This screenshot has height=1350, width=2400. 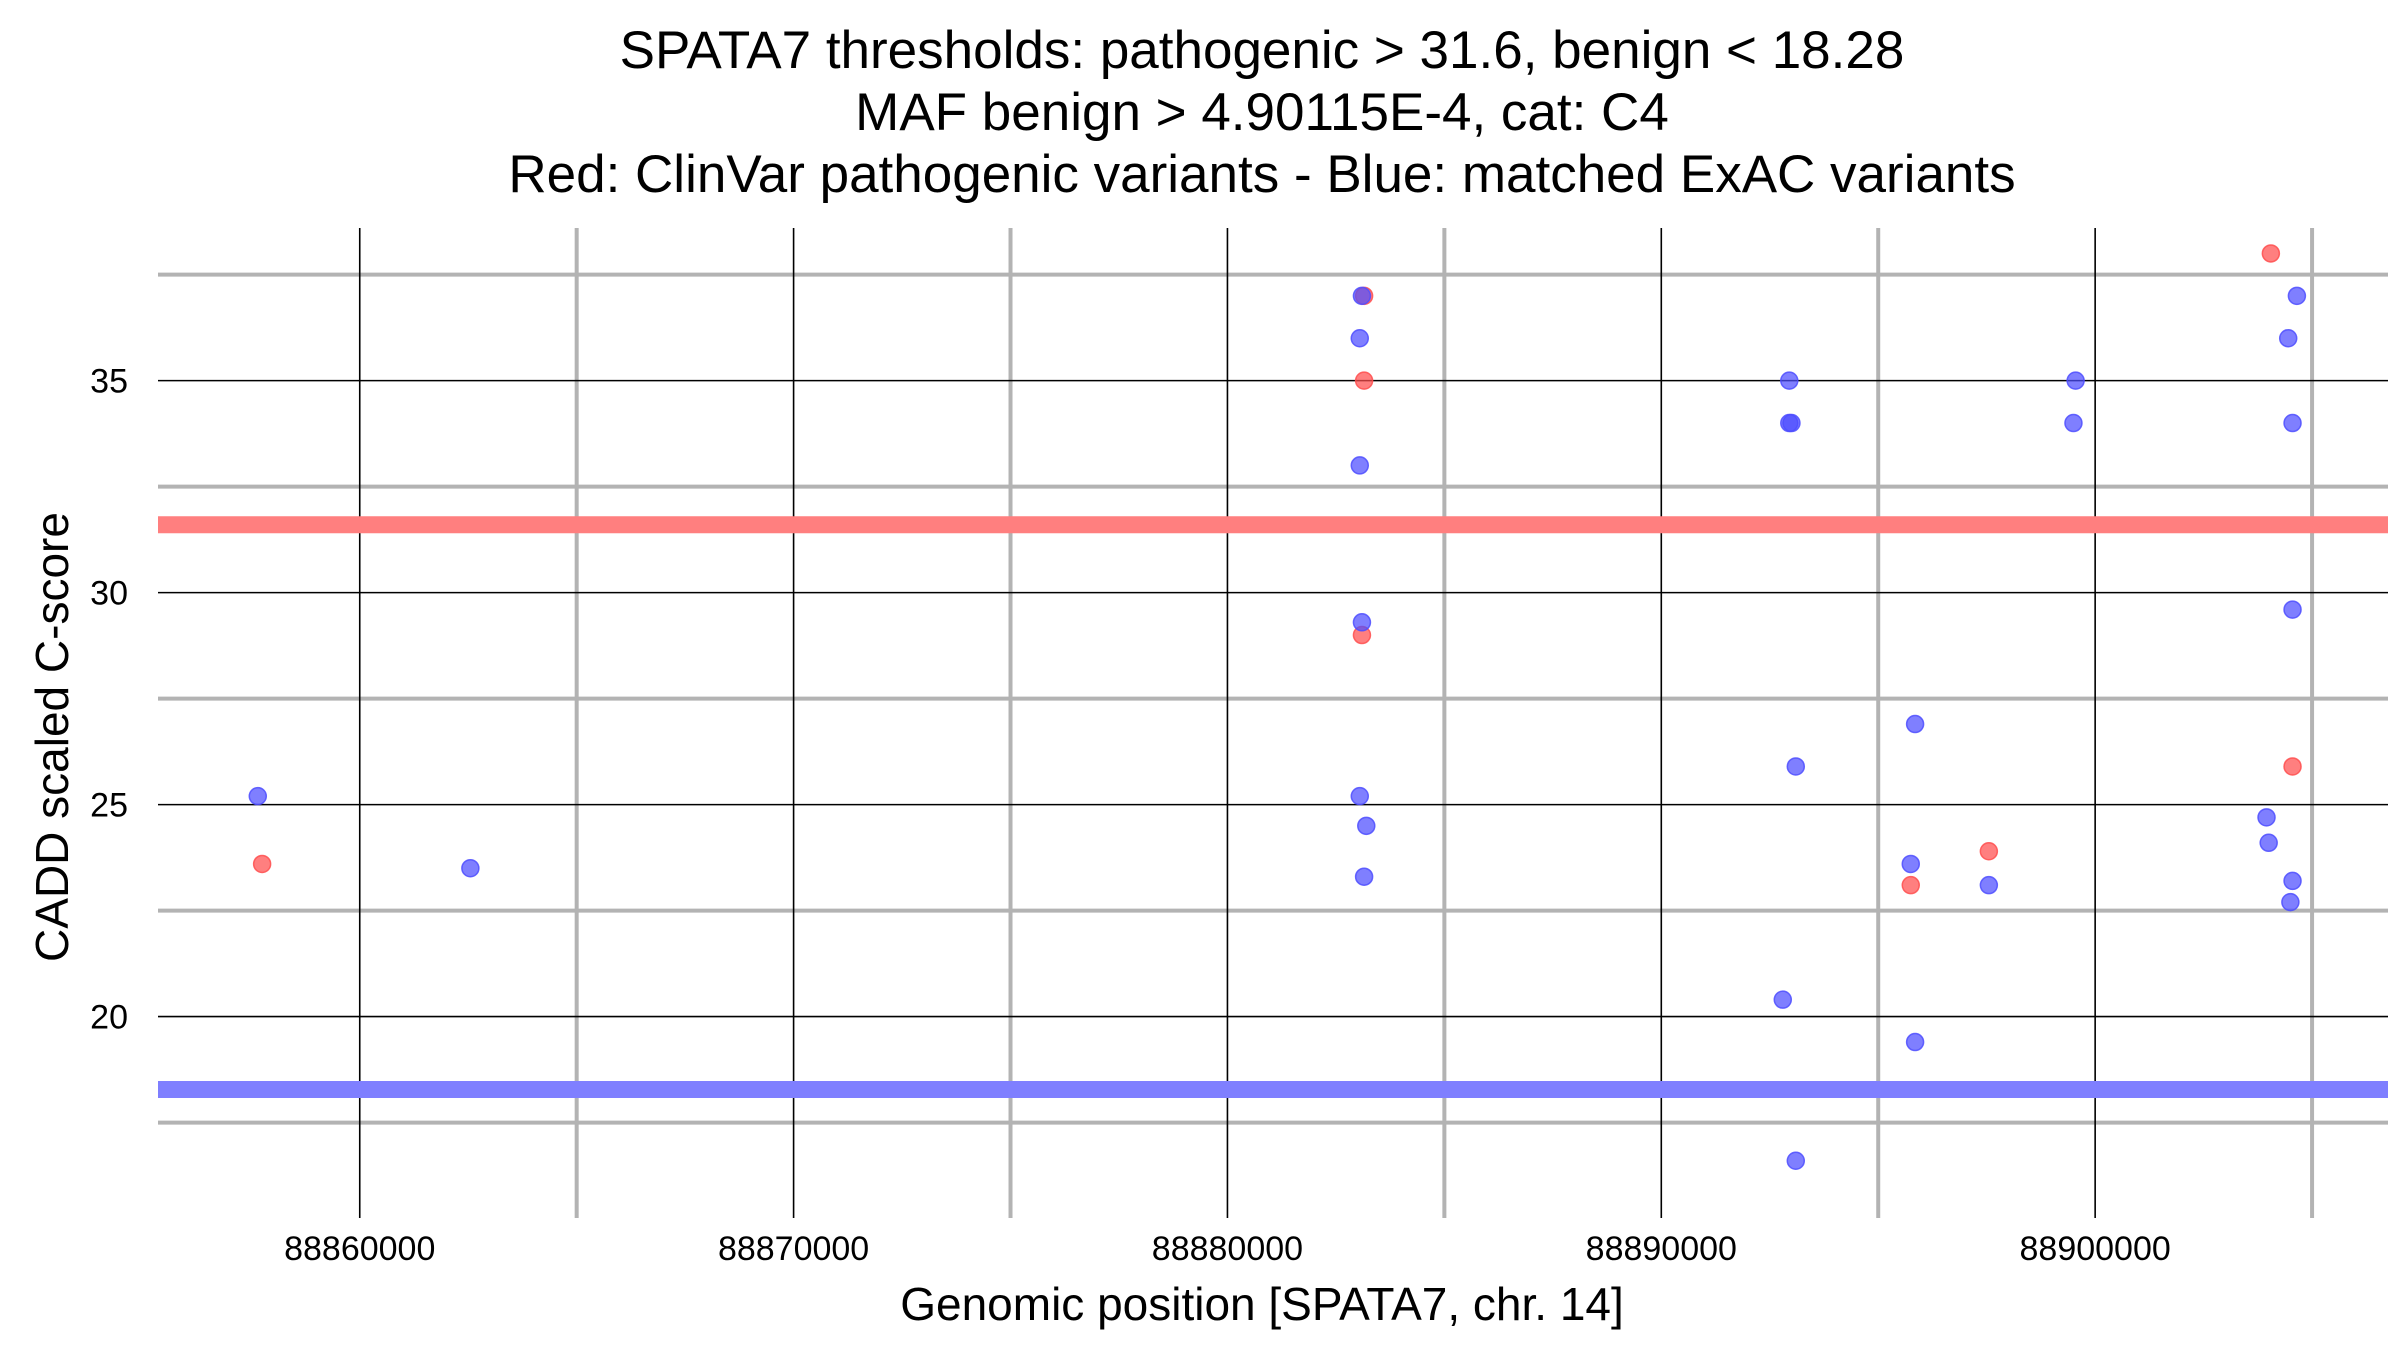 What do you see at coordinates (359, 1249) in the screenshot?
I see `x-tick-label-0: 88860000` at bounding box center [359, 1249].